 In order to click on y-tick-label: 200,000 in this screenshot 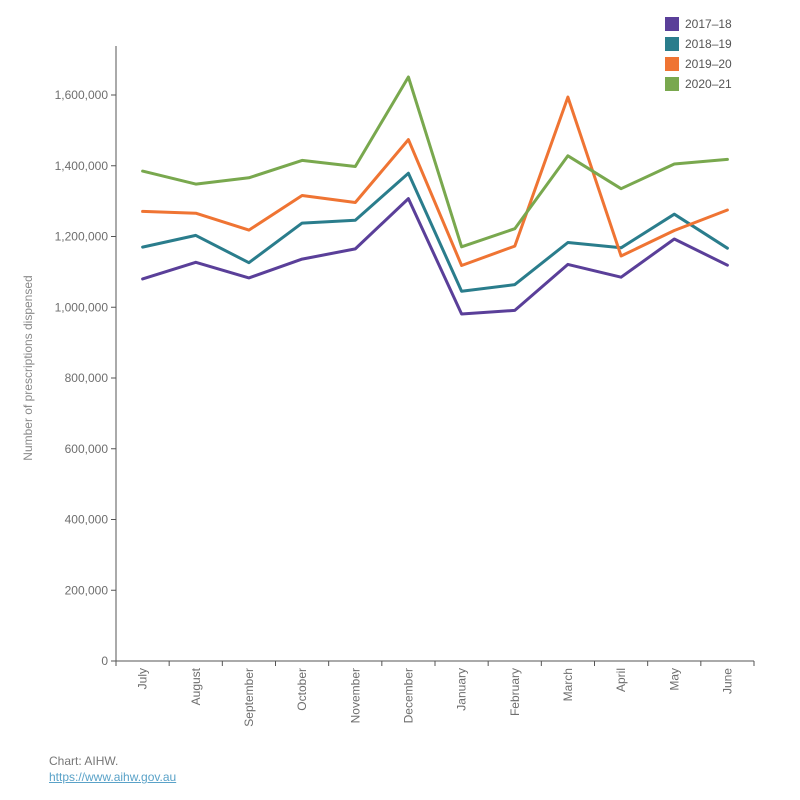, I will do `click(87, 590)`.